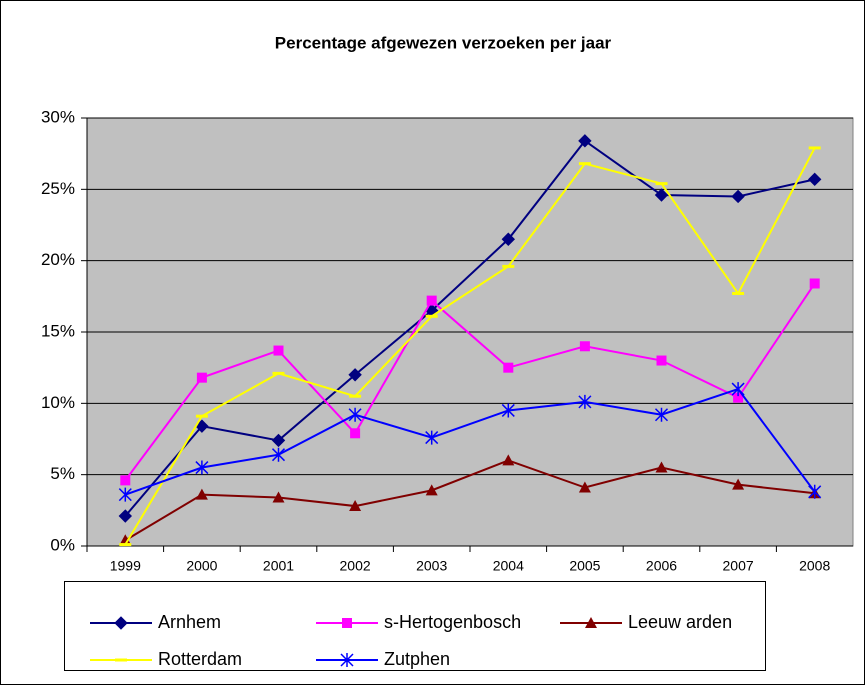 This screenshot has height=686, width=866. I want to click on x-tick-label: 2002, so click(355, 566).